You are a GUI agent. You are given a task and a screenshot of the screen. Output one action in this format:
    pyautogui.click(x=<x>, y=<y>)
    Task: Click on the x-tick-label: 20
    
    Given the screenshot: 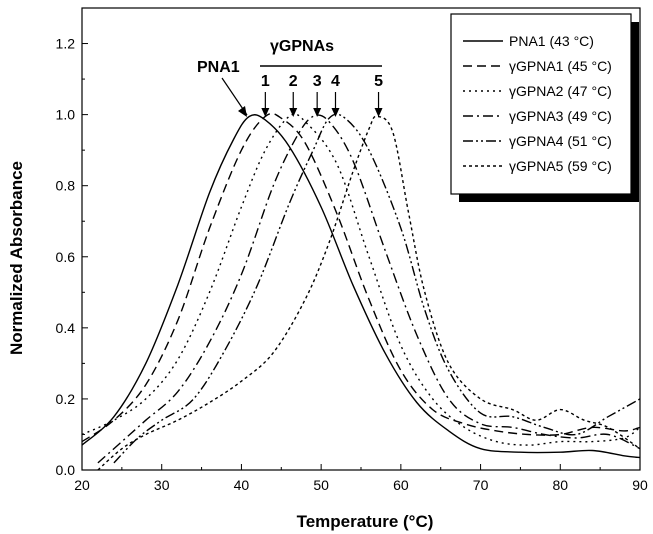 What is the action you would take?
    pyautogui.click(x=82, y=485)
    